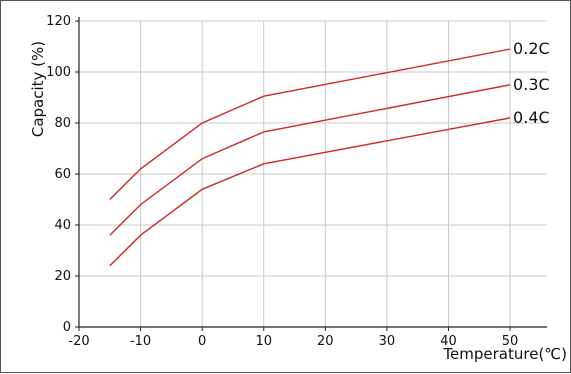 This screenshot has width=571, height=374. What do you see at coordinates (67, 327) in the screenshot?
I see `y-tick-label: 0` at bounding box center [67, 327].